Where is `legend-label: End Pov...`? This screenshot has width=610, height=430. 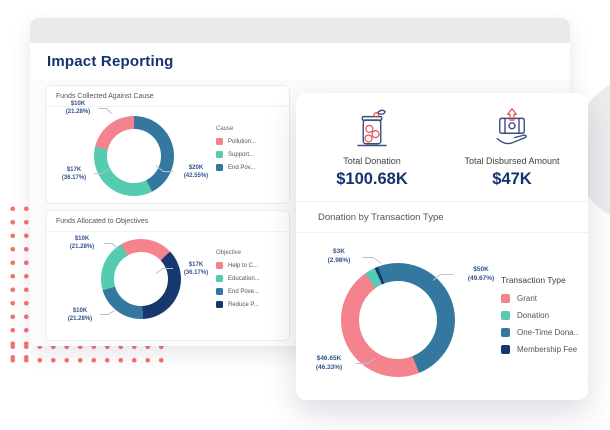 legend-label: End Pov... is located at coordinates (242, 167).